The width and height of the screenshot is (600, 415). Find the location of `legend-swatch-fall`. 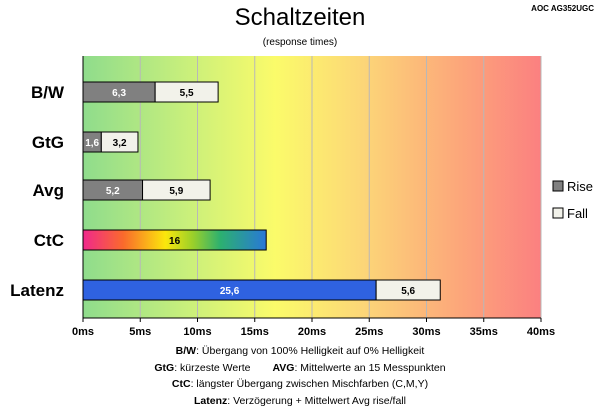

legend-swatch-fall is located at coordinates (558, 213).